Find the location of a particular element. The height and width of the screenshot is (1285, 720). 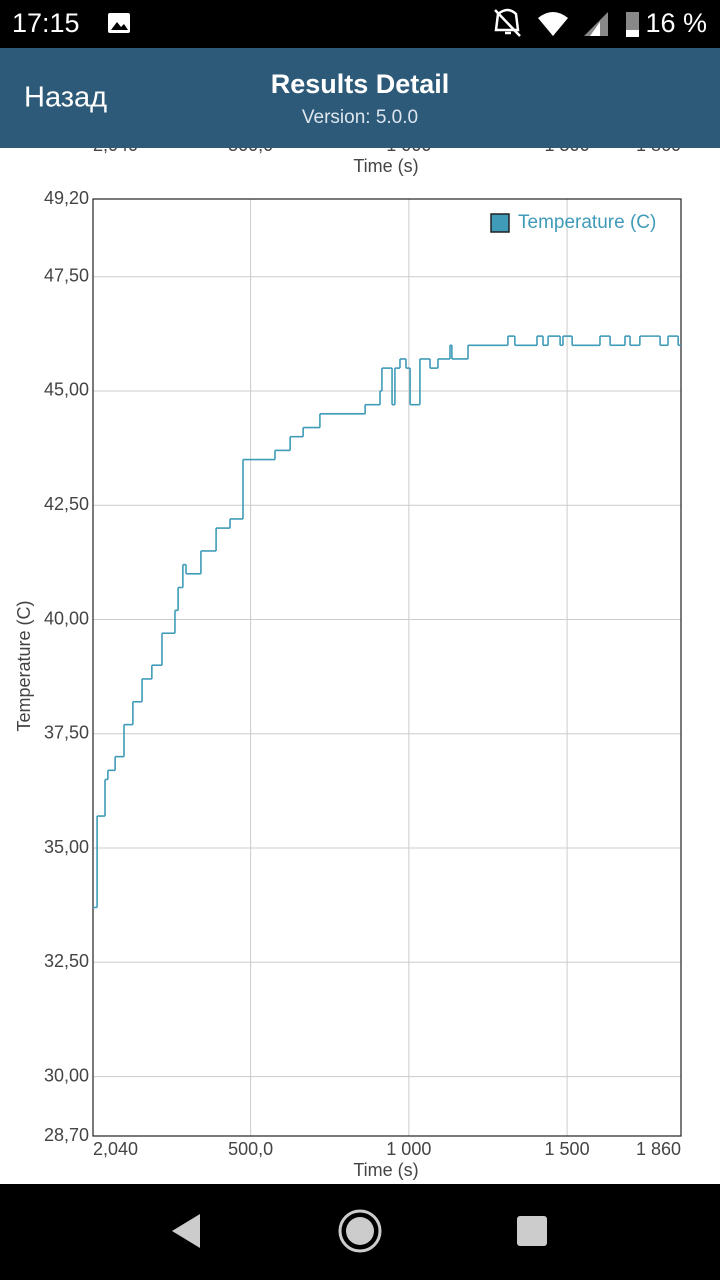

y-tick-label: 32,50 is located at coordinates (66, 961).